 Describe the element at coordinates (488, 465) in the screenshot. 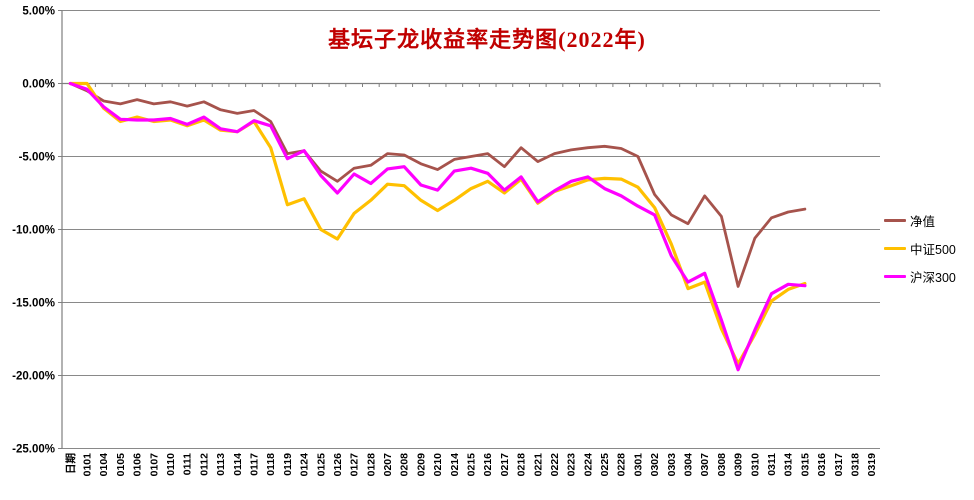

I see `x-axis-label: 0216` at that location.